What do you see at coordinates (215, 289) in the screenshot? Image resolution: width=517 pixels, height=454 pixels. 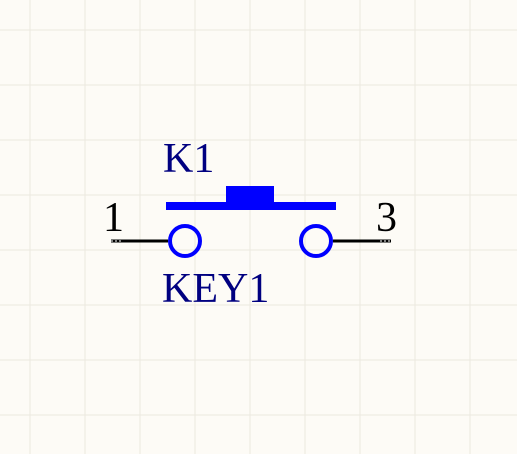 I see `comment-label: KEY1` at bounding box center [215, 289].